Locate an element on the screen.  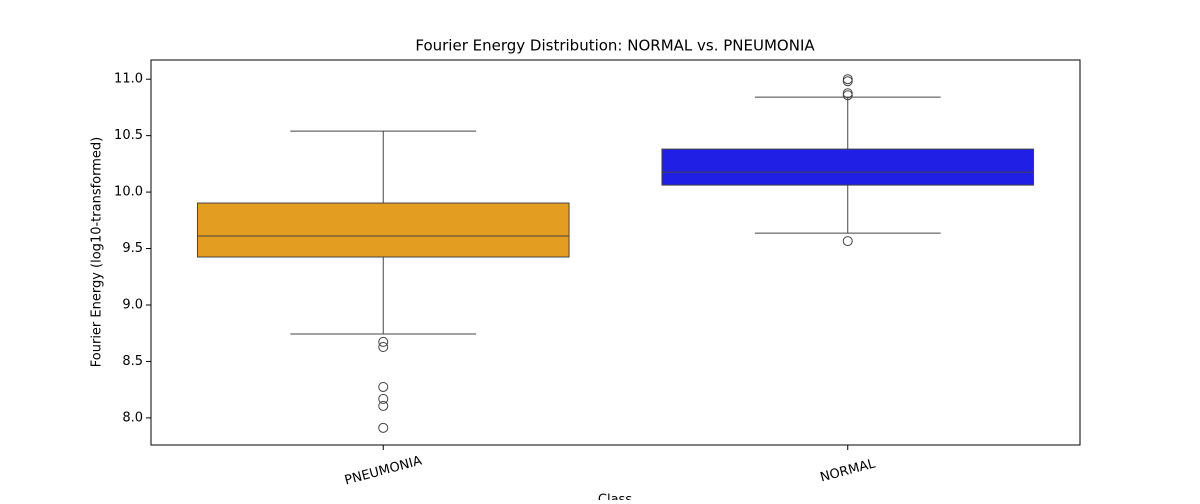
y-tick-label: 9.0 is located at coordinates (132, 305).